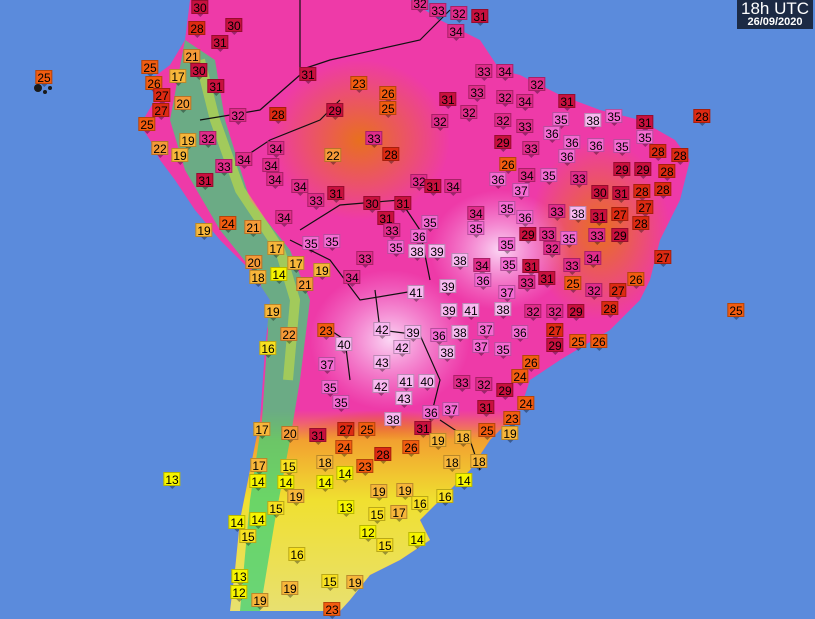 This screenshot has width=815, height=619. I want to click on station-temperature-label: 14, so click(345, 474).